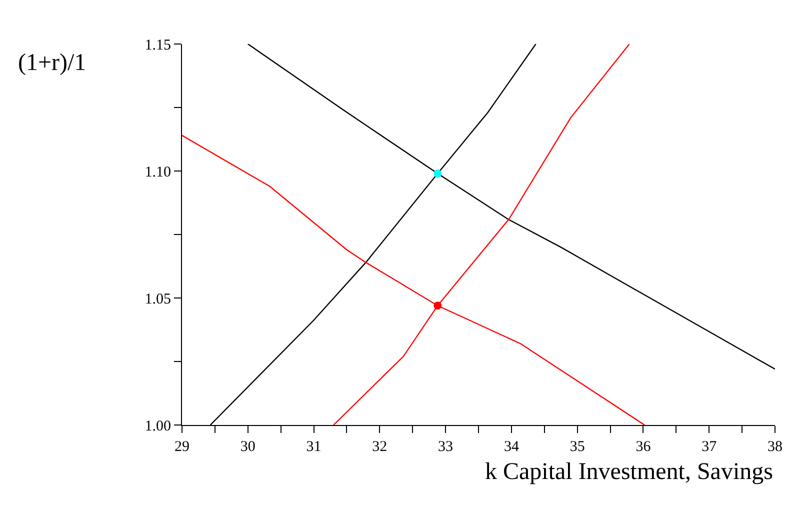 Image resolution: width=805 pixels, height=506 pixels. I want to click on x-tick-label: 37, so click(710, 447).